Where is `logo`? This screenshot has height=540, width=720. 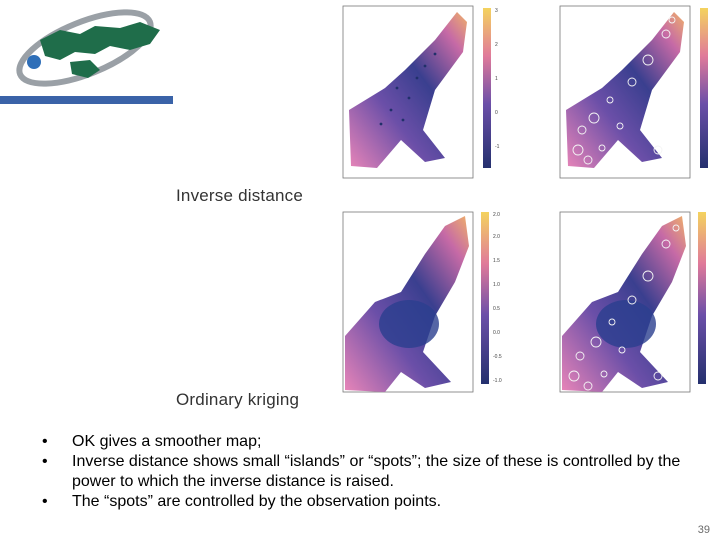
logo is located at coordinates (86, 52).